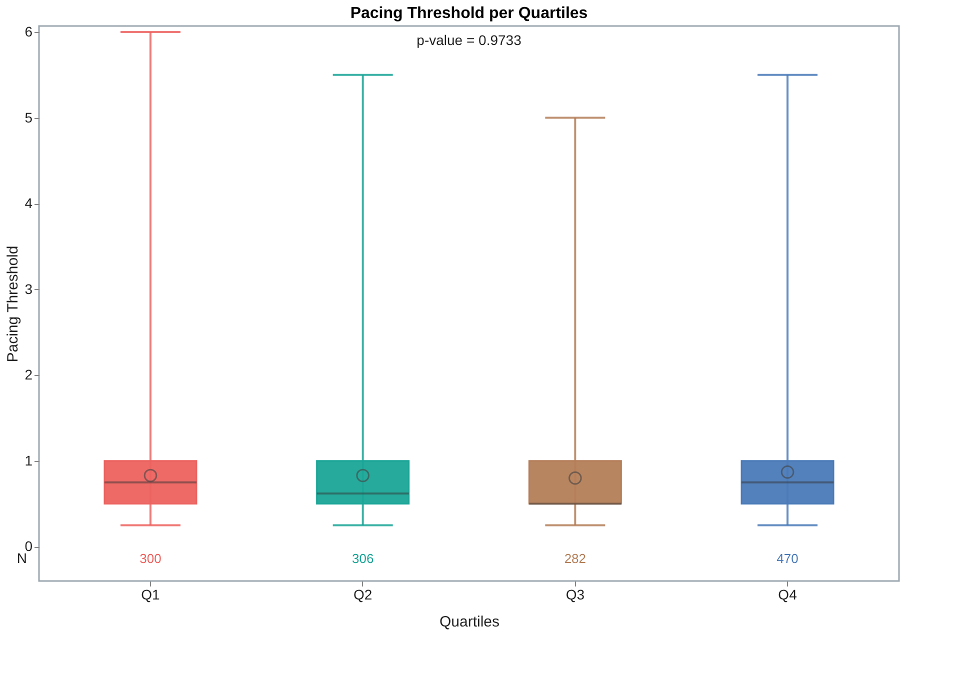 This screenshot has width=953, height=674. I want to click on y-tick-label: 3, so click(28, 288).